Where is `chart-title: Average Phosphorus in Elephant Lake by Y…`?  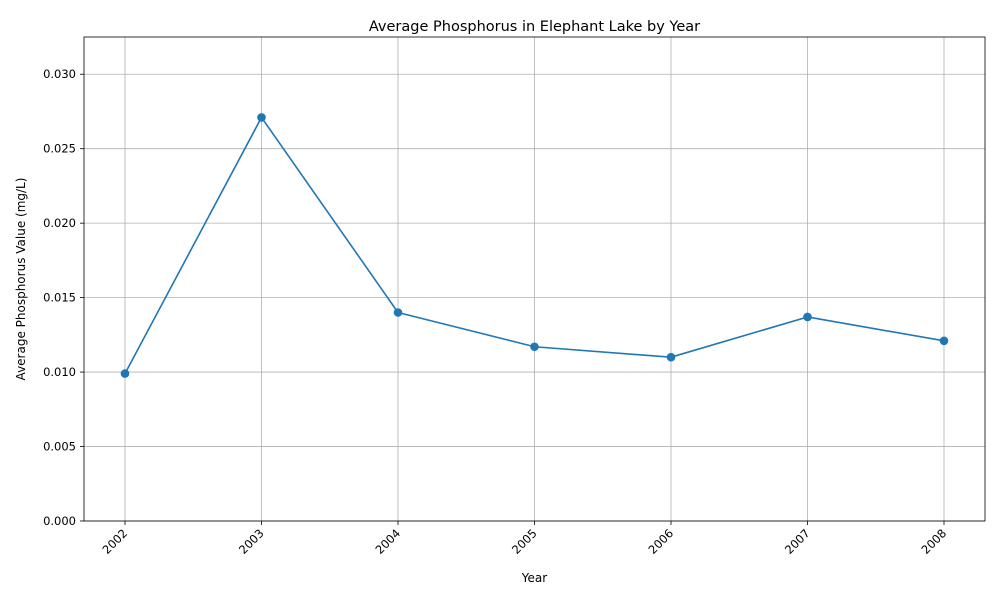 chart-title: Average Phosphorus in Elephant Lake by Y… is located at coordinates (534, 27).